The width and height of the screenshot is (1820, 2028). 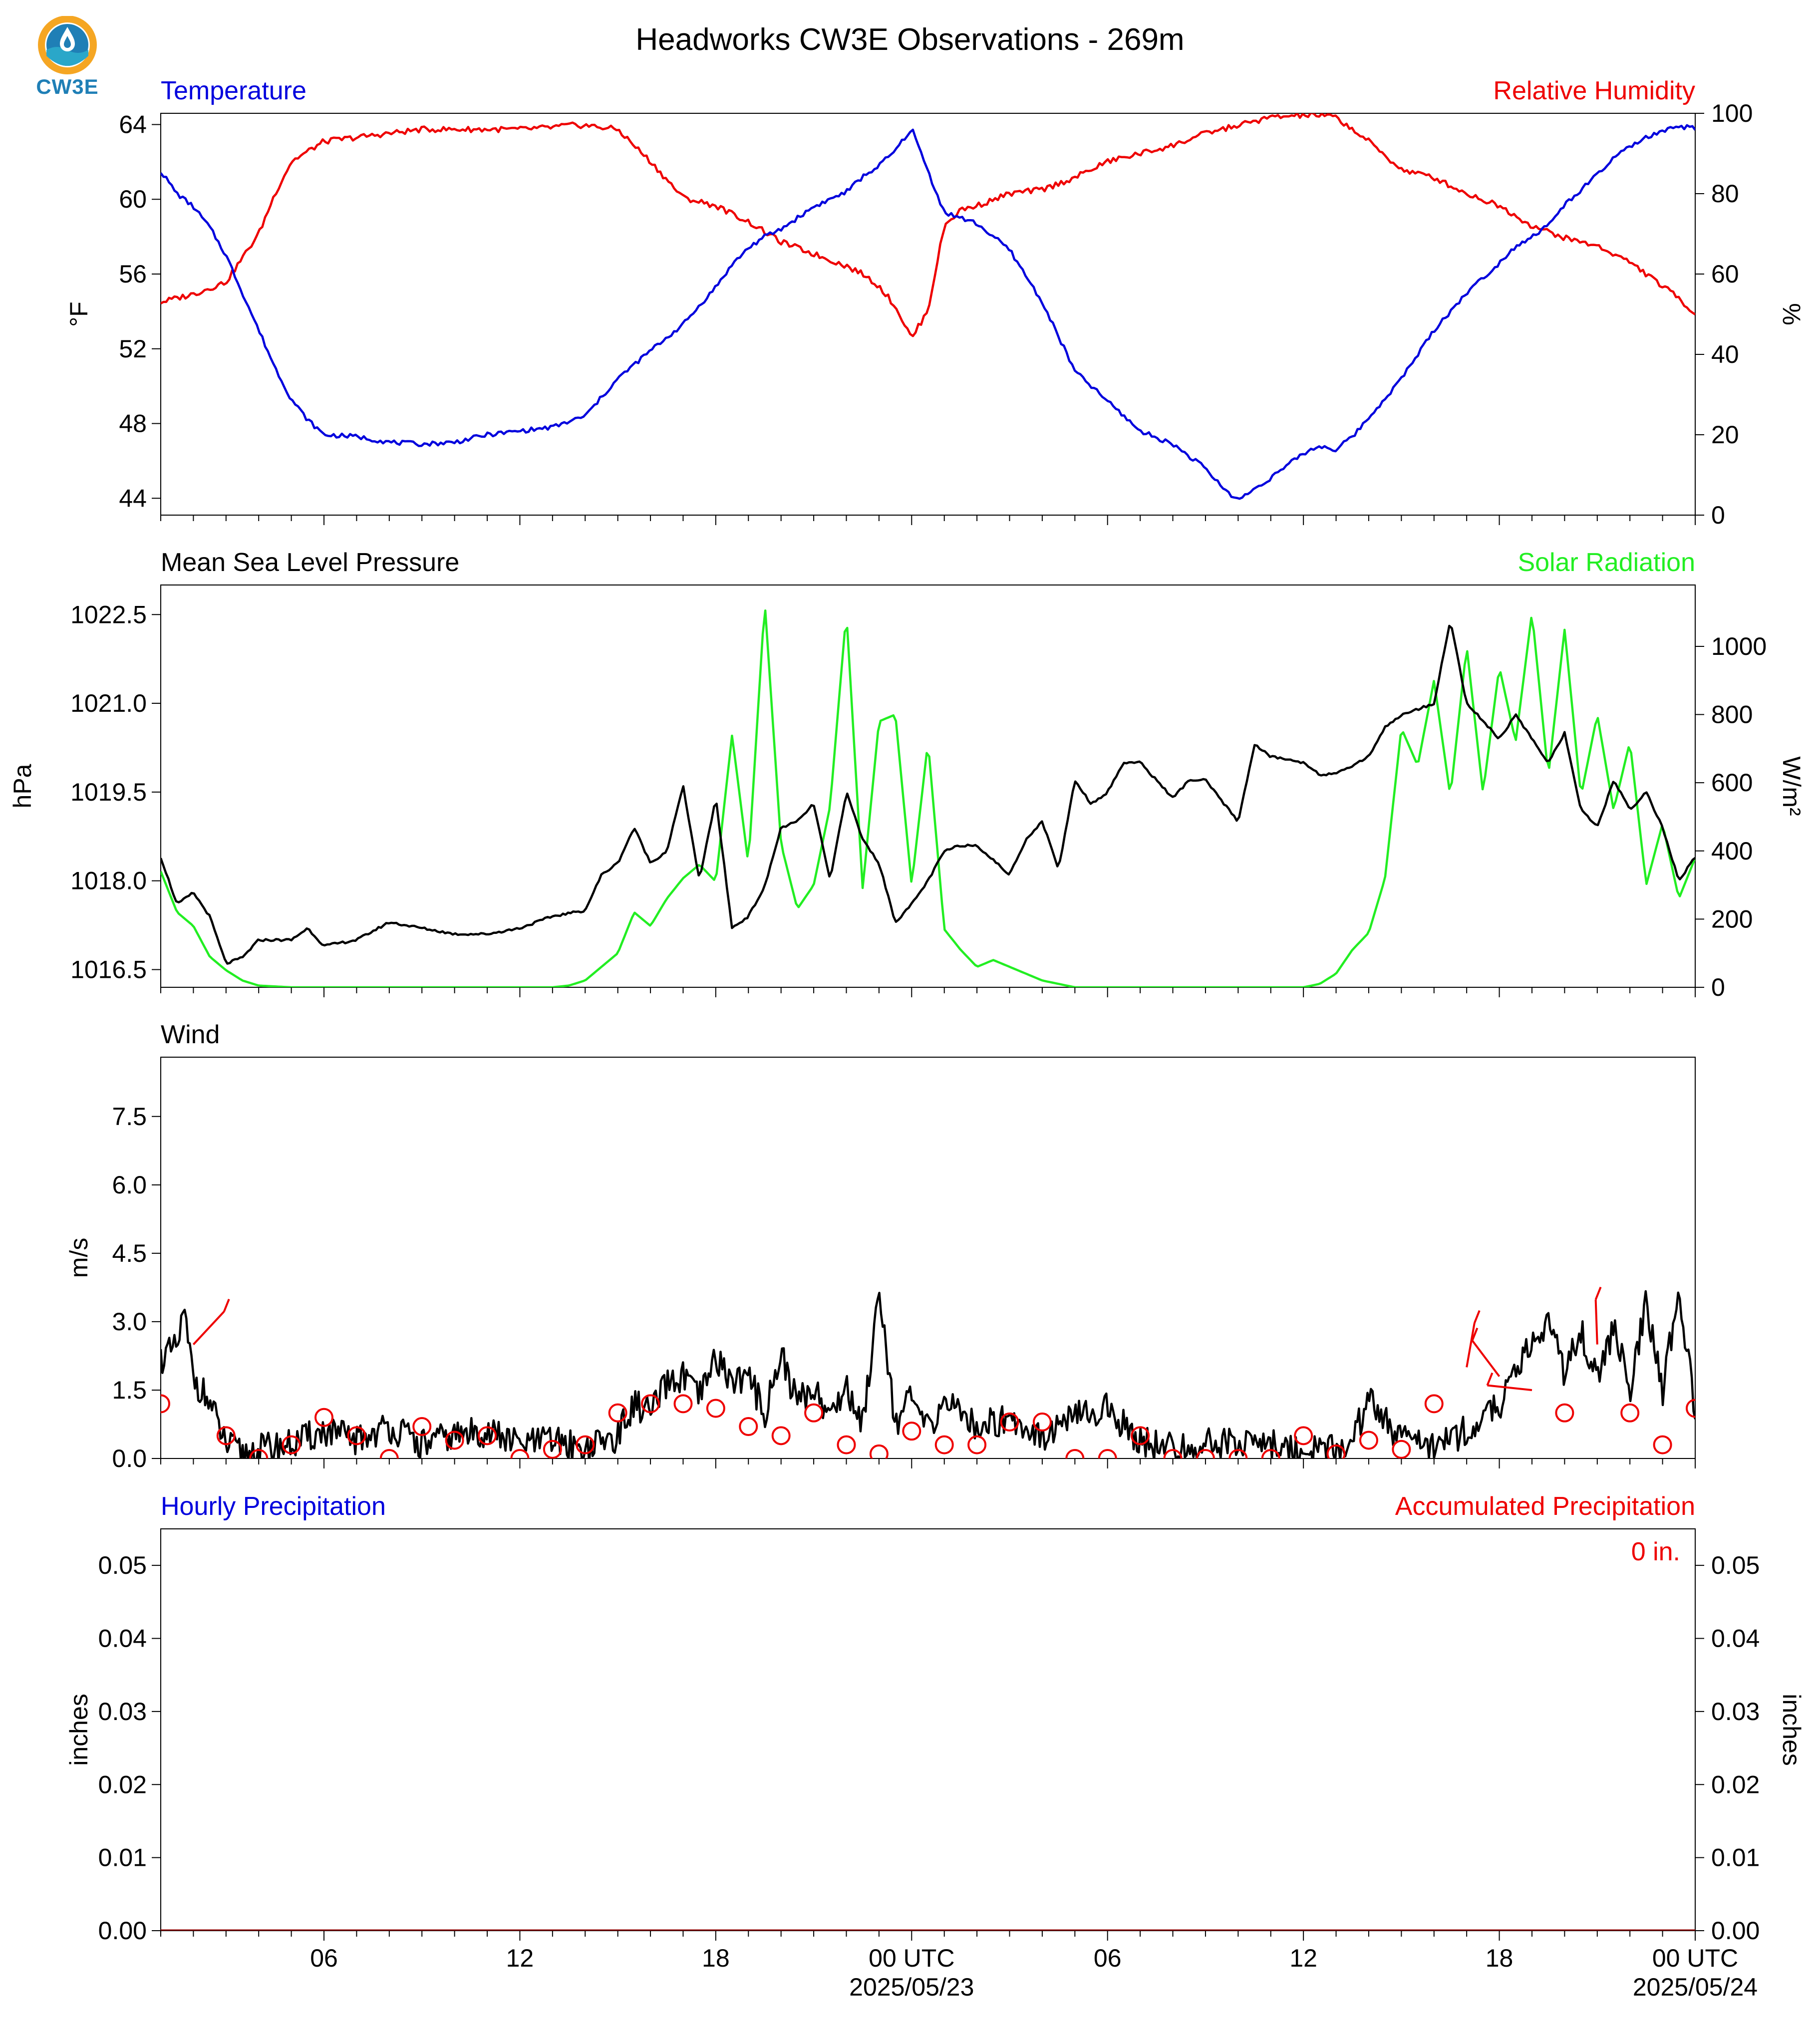 What do you see at coordinates (133, 498) in the screenshot?
I see `y-tick-label-left: 44` at bounding box center [133, 498].